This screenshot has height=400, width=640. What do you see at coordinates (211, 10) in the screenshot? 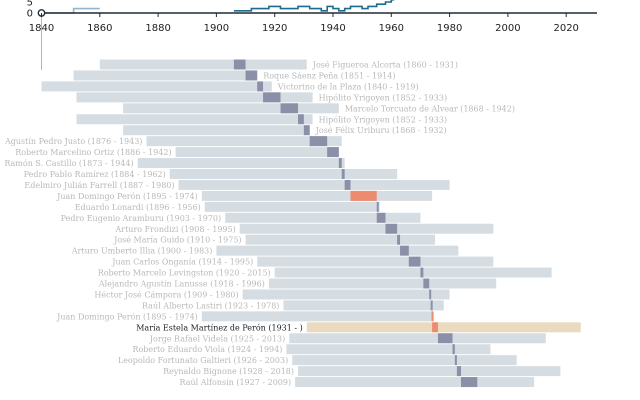
I see `living-presidents-line-chart: 05` at bounding box center [211, 10].